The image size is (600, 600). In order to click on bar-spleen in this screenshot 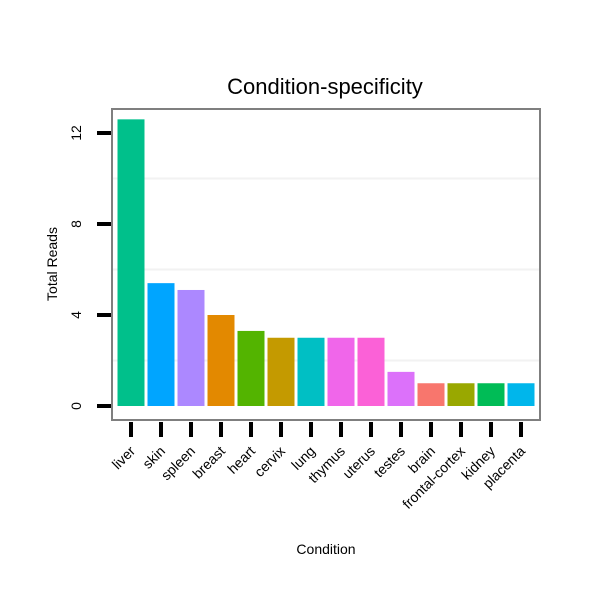, I will do `click(191, 347)`.